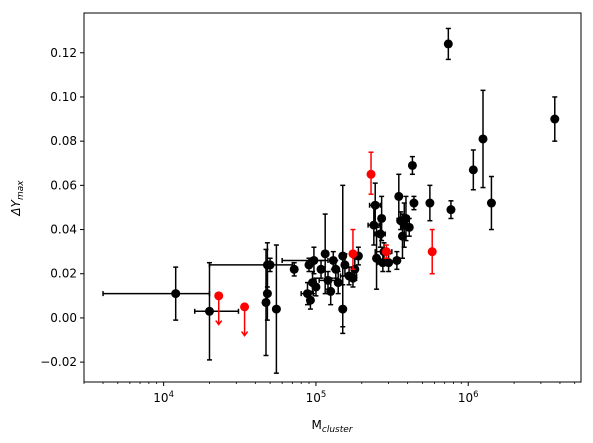 The width and height of the screenshot is (593, 443). Describe the element at coordinates (171, 395) in the screenshot. I see `x-tick-label-exponent: 4` at that location.